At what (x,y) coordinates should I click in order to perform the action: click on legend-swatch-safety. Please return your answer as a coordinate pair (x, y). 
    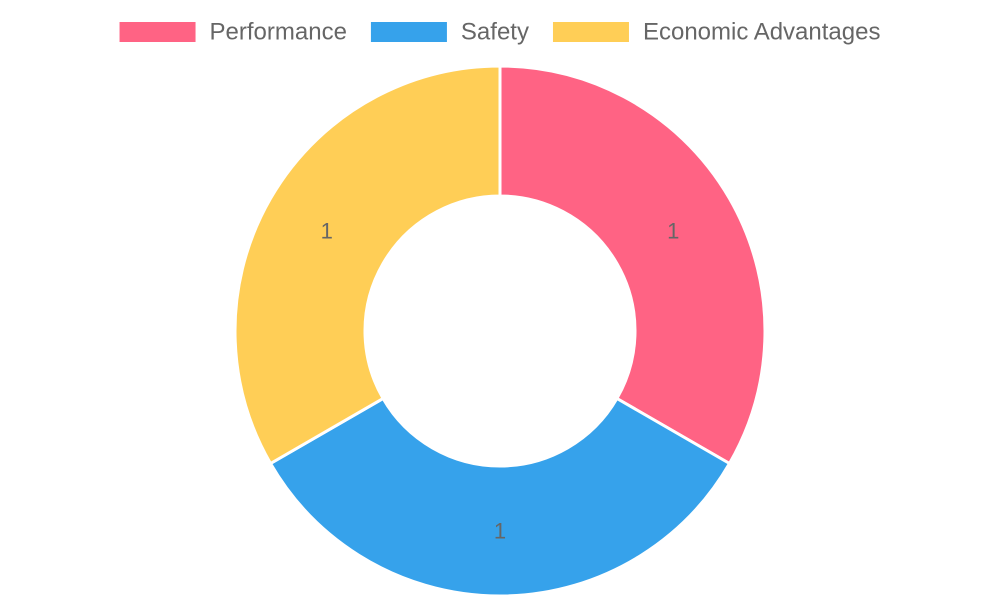
    Looking at the image, I should click on (408, 32).